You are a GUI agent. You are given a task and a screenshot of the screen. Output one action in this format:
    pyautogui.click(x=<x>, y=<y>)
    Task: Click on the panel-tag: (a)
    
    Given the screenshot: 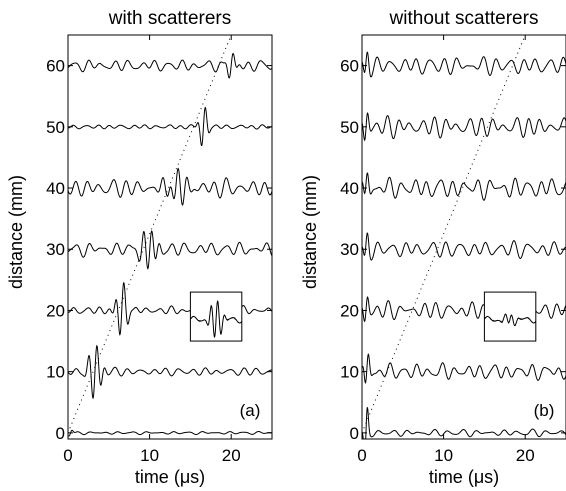 What is the action you would take?
    pyautogui.click(x=250, y=410)
    